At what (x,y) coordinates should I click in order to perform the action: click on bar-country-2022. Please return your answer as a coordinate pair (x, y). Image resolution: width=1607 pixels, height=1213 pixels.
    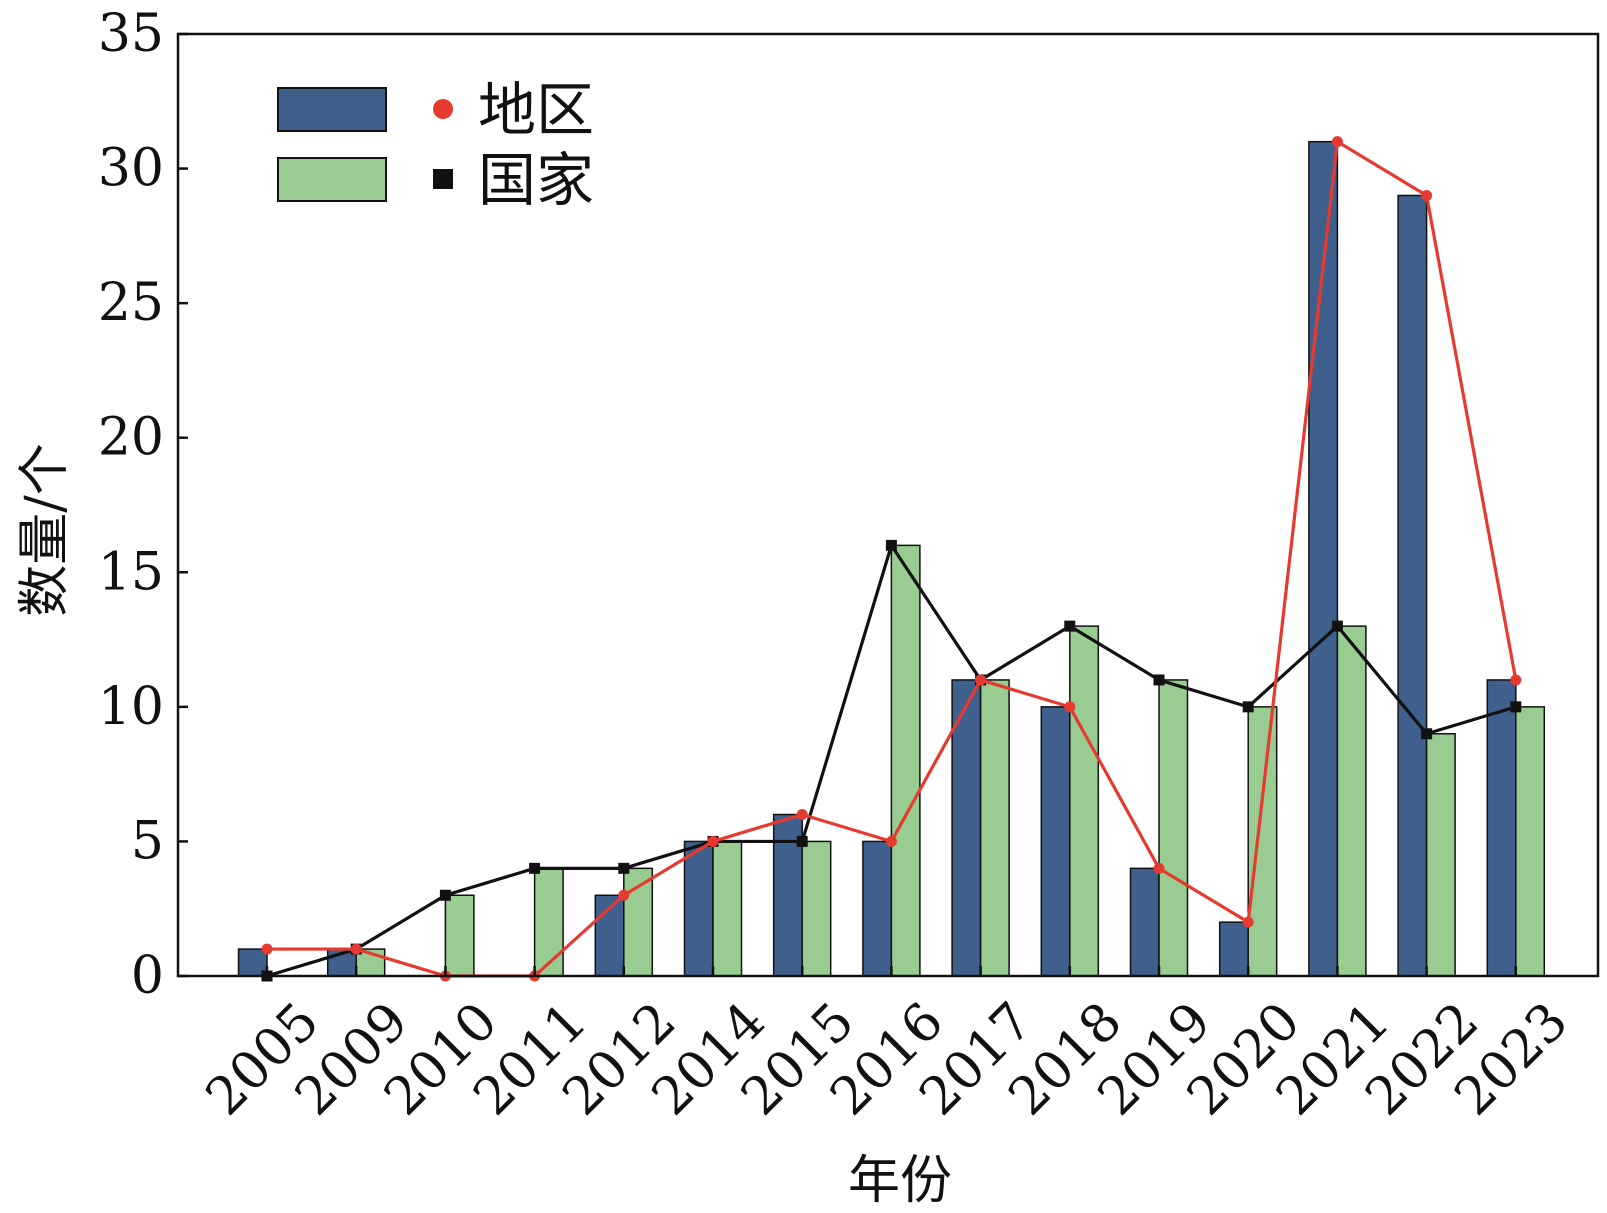
    Looking at the image, I should click on (1440, 855).